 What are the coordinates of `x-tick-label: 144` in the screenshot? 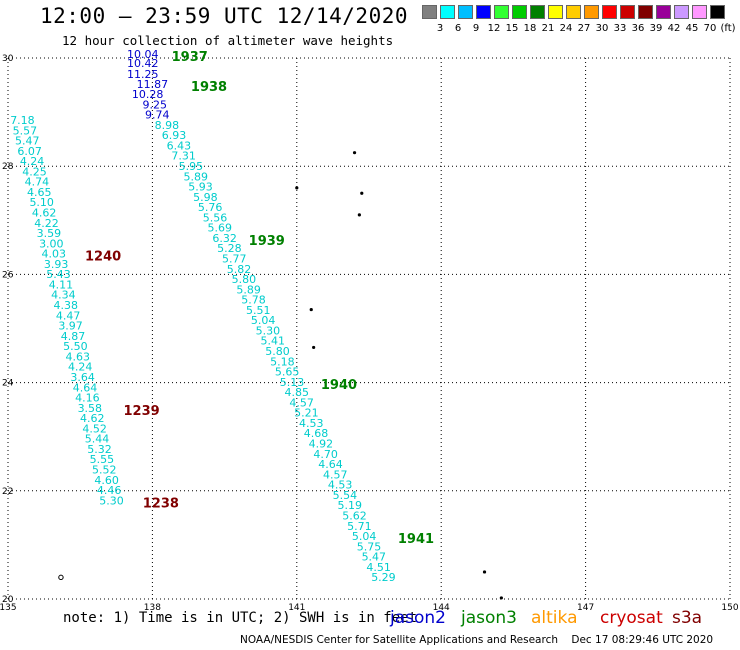 It's located at (441, 608).